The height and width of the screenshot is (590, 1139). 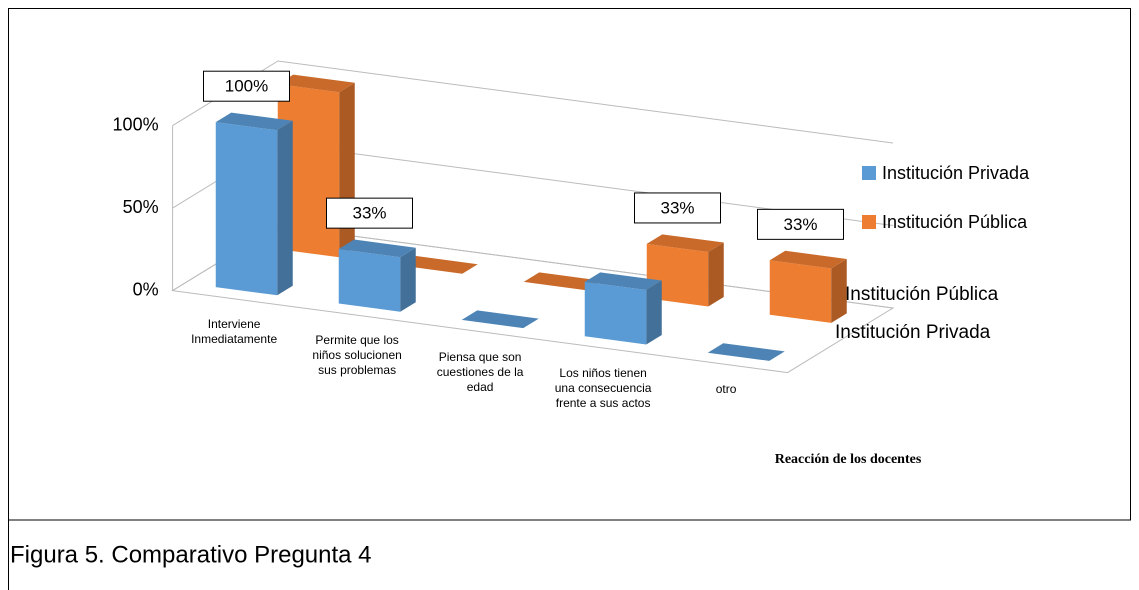 I want to click on legend-label: Institución Privada, so click(x=956, y=173).